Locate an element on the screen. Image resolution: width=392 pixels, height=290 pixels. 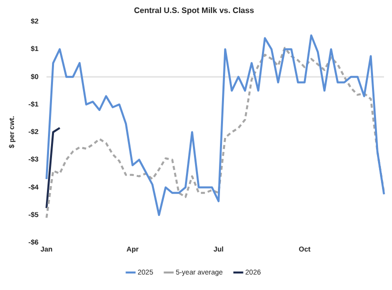
chart-title: Central U.S. Spot Milk vs. Class is located at coordinates (194, 11).